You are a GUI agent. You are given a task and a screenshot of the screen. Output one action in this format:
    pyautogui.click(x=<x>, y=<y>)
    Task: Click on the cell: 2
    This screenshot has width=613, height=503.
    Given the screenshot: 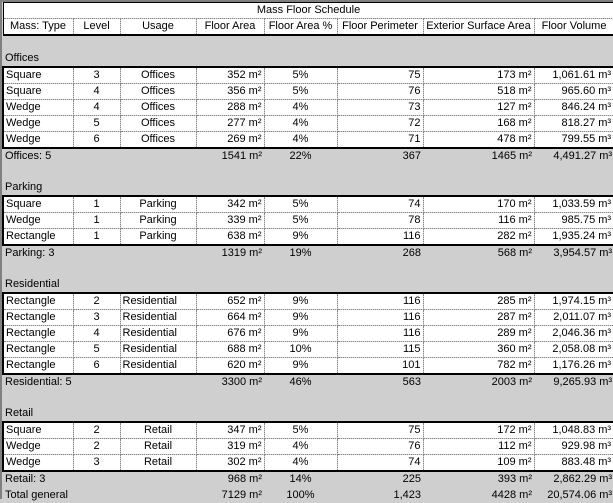 What is the action you would take?
    pyautogui.click(x=97, y=301)
    